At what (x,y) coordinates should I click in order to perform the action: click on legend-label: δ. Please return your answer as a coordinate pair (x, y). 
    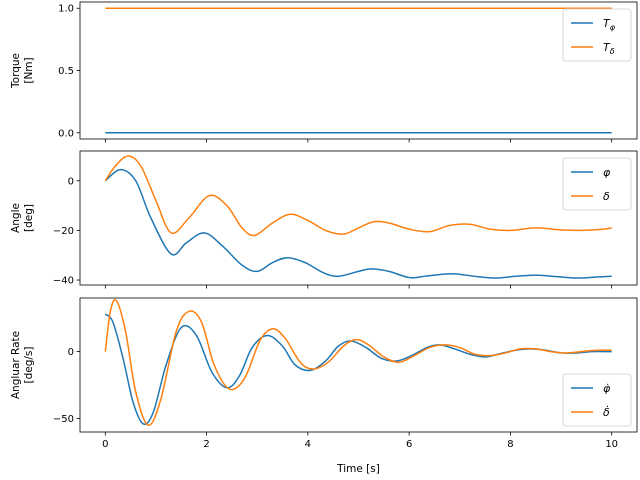
    Looking at the image, I should click on (606, 196).